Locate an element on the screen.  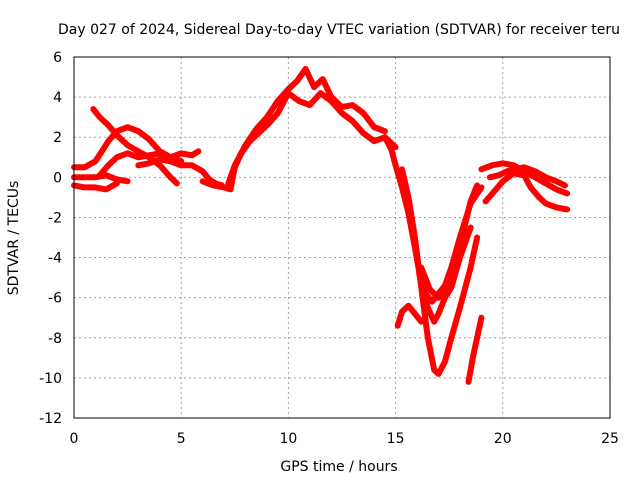
x-tick-label: 0 is located at coordinates (74, 439).